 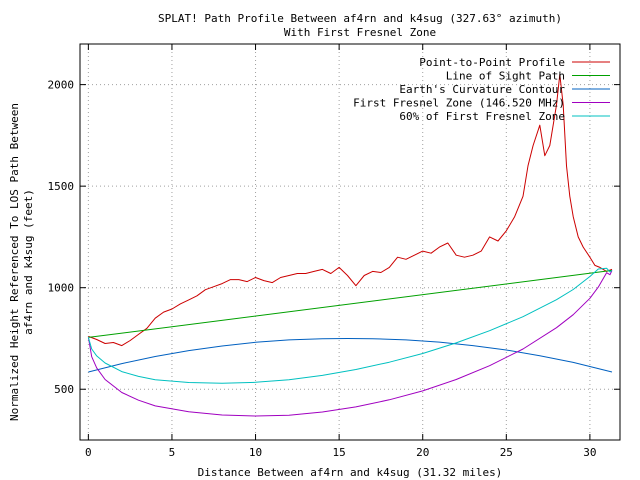 What do you see at coordinates (482, 116) in the screenshot?
I see `legend-label-4: 60% of First Fresnel Zone` at bounding box center [482, 116].